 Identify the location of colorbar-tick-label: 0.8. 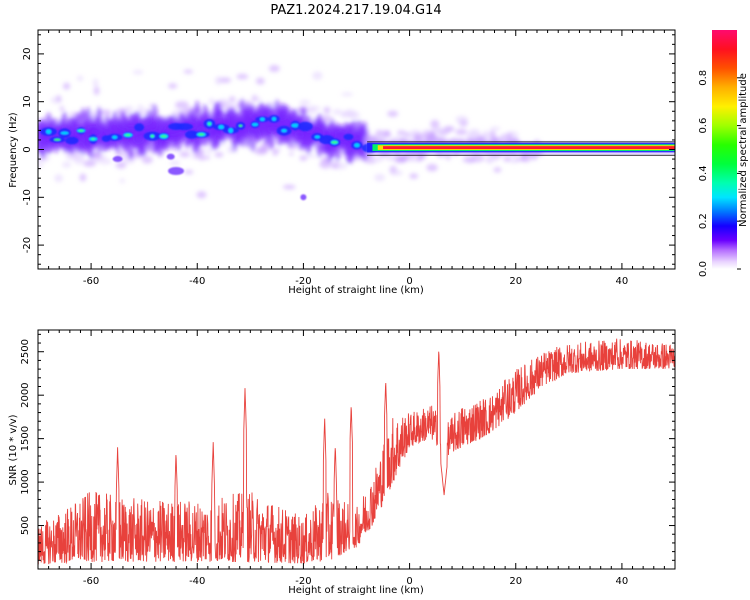
(703, 78).